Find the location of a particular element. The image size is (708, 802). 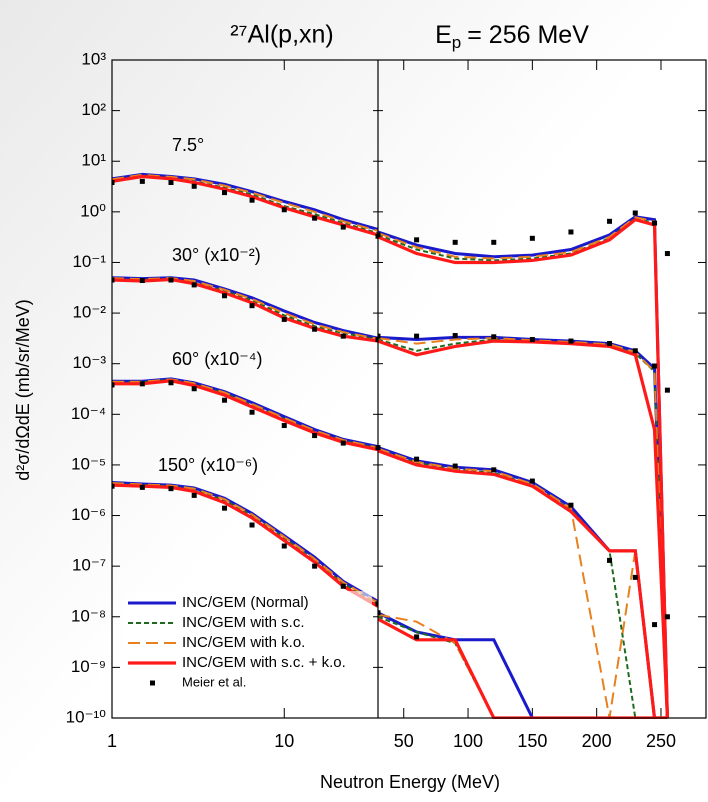

y-tick-label: 10² is located at coordinates (93, 109).